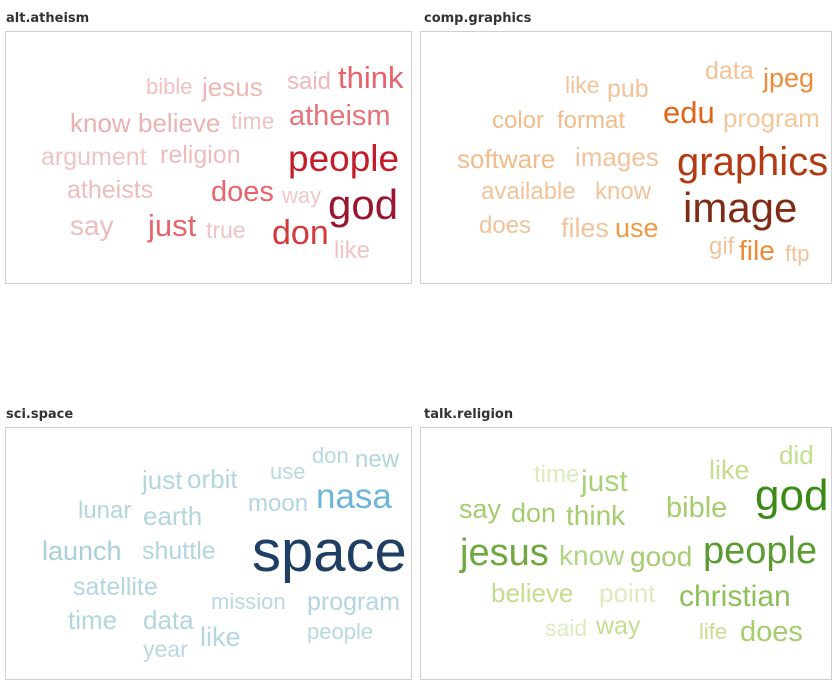 This screenshot has height=689, width=838. What do you see at coordinates (591, 120) in the screenshot?
I see `word-format: format` at bounding box center [591, 120].